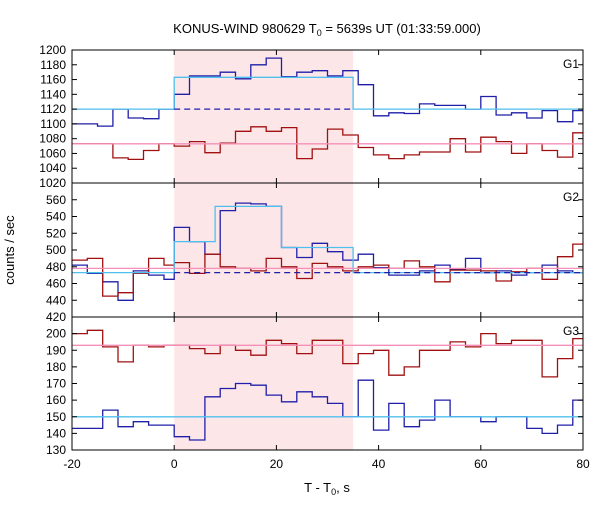 The height and width of the screenshot is (505, 600). I want to click on y-tick-label: 140, so click(56, 433).